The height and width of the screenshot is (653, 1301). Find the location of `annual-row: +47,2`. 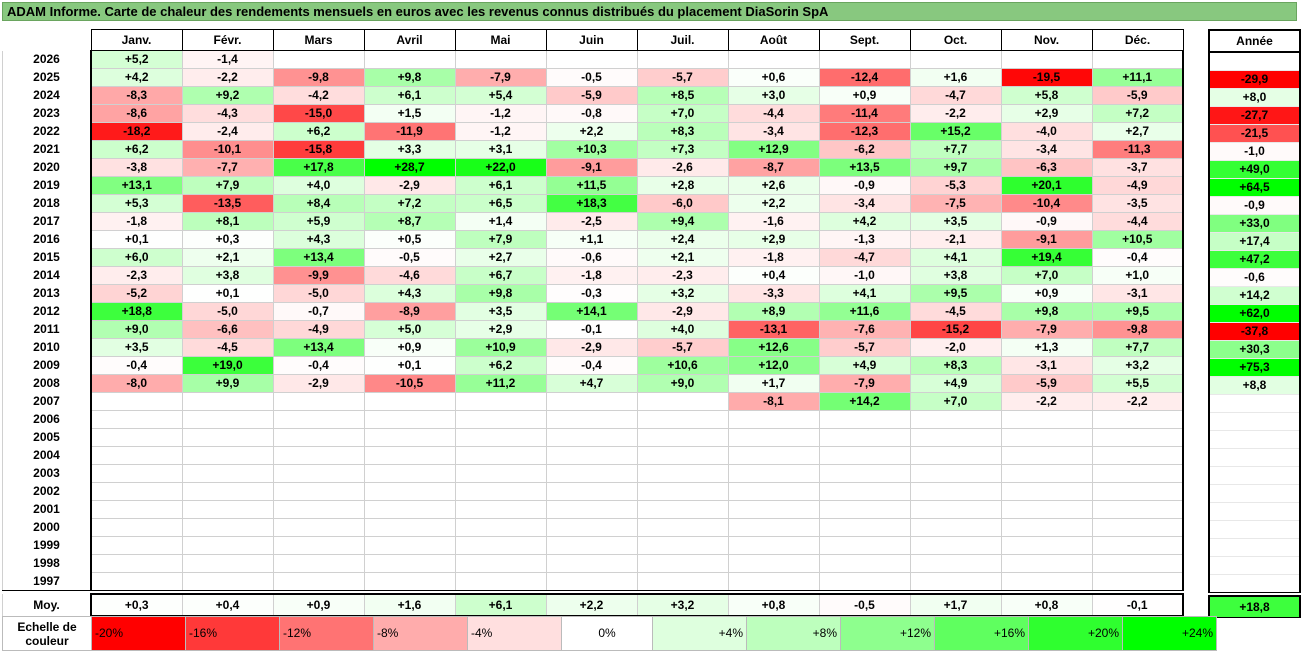

annual-row: +47,2 is located at coordinates (1254, 259).